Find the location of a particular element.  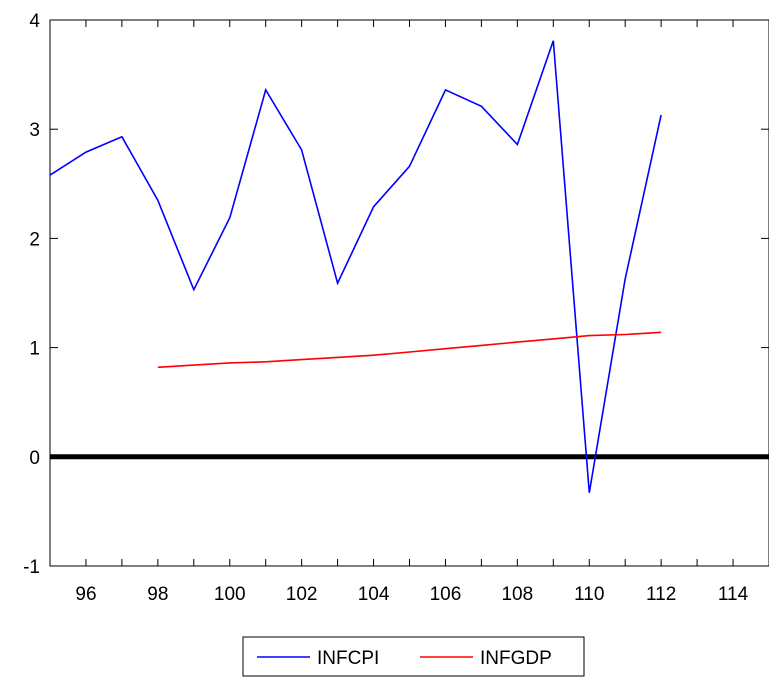

y-tick-label-0: -1 is located at coordinates (31, 567).